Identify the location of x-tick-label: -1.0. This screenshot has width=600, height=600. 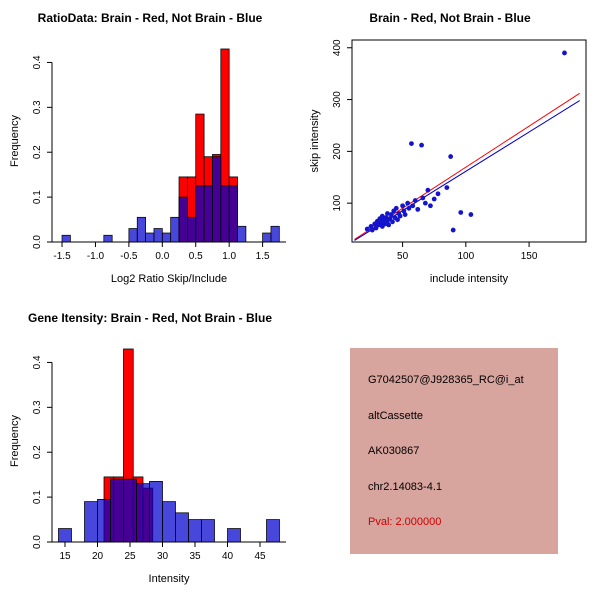
(96, 256).